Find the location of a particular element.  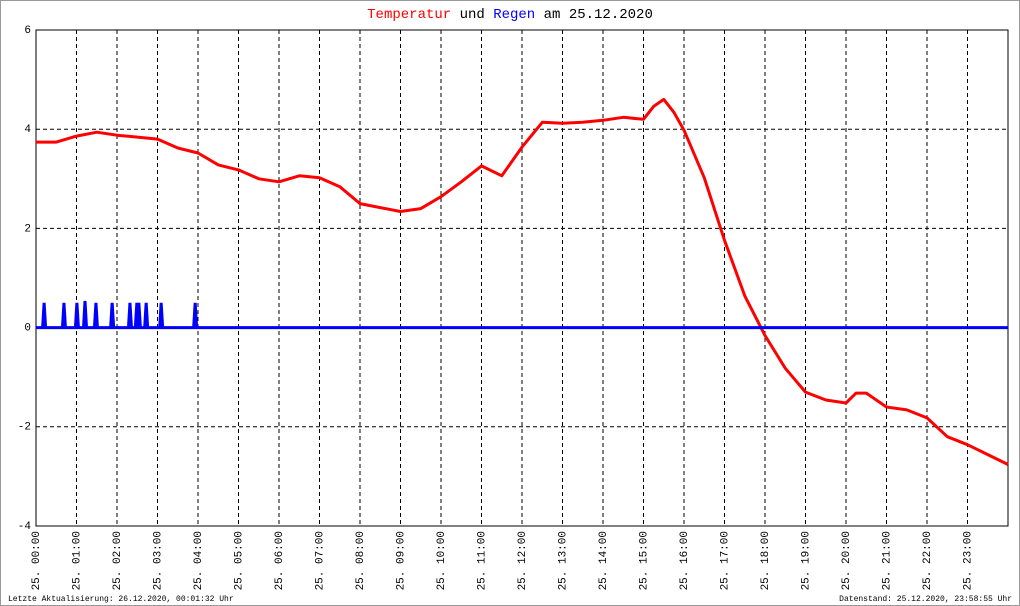

y-tick-label: -2 is located at coordinates (24, 428).